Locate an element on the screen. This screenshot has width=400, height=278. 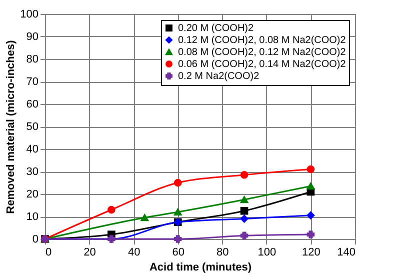
y-tick-label: 30 is located at coordinates (32, 172).